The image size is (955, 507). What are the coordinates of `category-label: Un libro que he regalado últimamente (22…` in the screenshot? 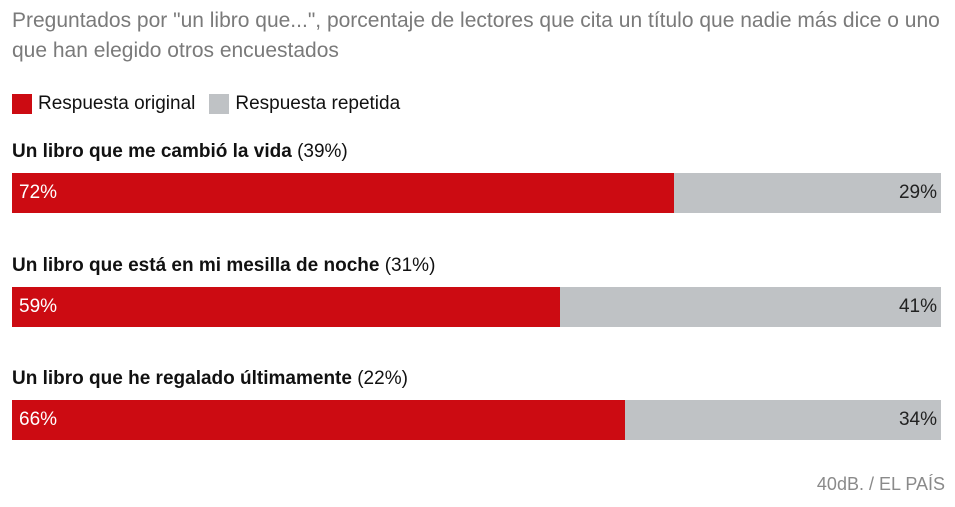 It's located at (210, 379).